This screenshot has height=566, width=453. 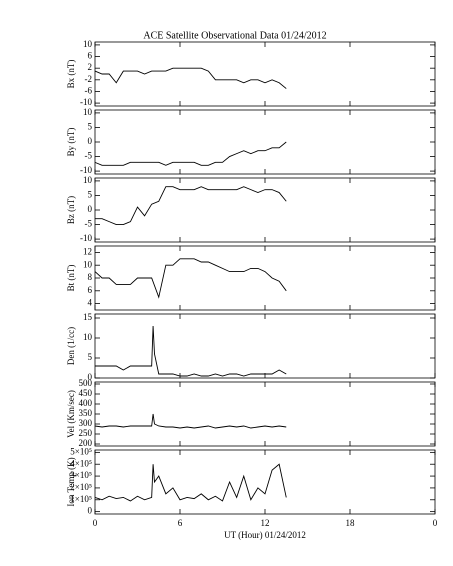 I want to click on y-tick-label: 2×10⁵, so click(x=81, y=487).